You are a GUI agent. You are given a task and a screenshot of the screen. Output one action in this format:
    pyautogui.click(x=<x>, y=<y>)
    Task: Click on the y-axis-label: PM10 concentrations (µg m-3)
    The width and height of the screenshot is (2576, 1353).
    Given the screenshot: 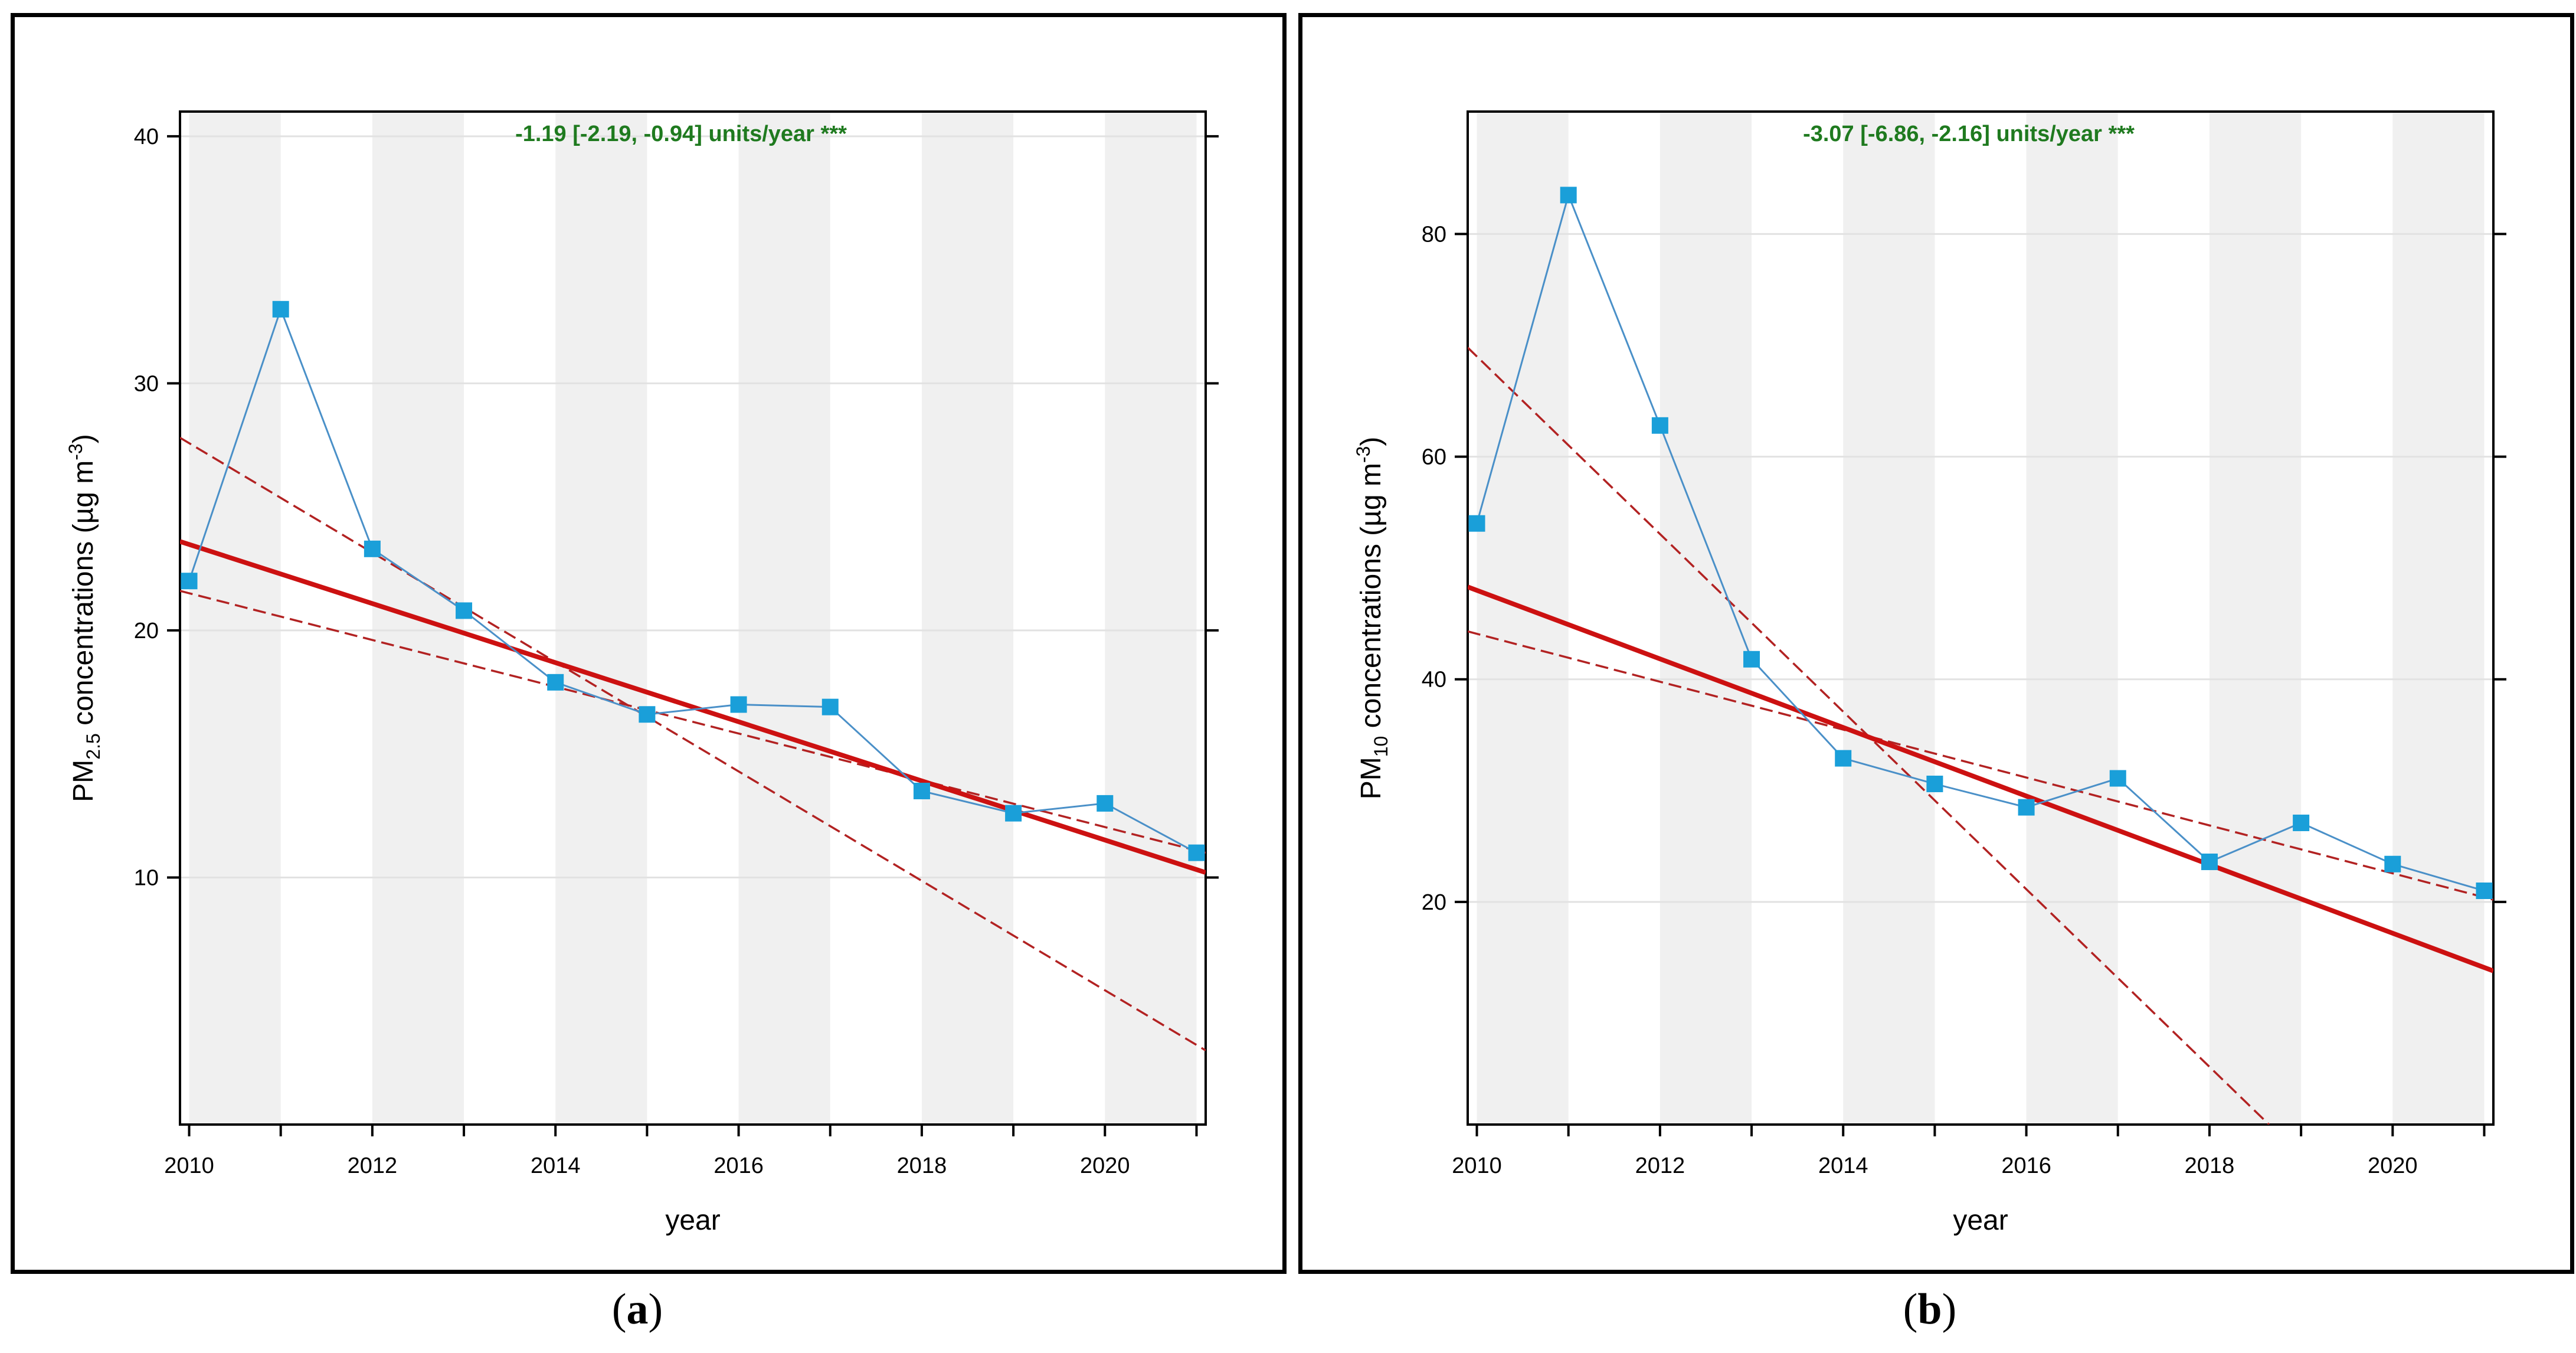 What is the action you would take?
    pyautogui.click(x=1372, y=618)
    